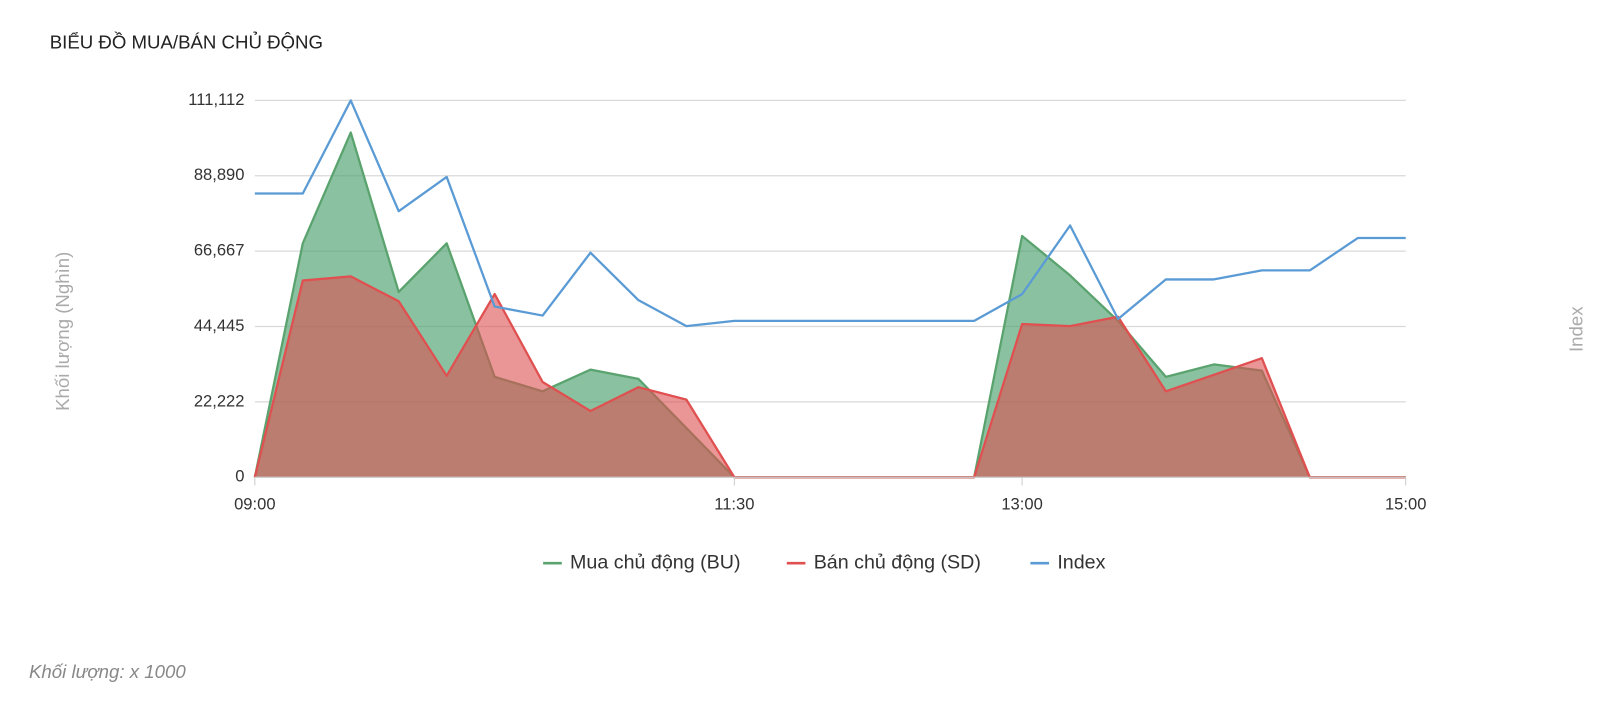 The width and height of the screenshot is (1616, 704). What do you see at coordinates (219, 250) in the screenshot?
I see `y-tick-label: 66,667` at bounding box center [219, 250].